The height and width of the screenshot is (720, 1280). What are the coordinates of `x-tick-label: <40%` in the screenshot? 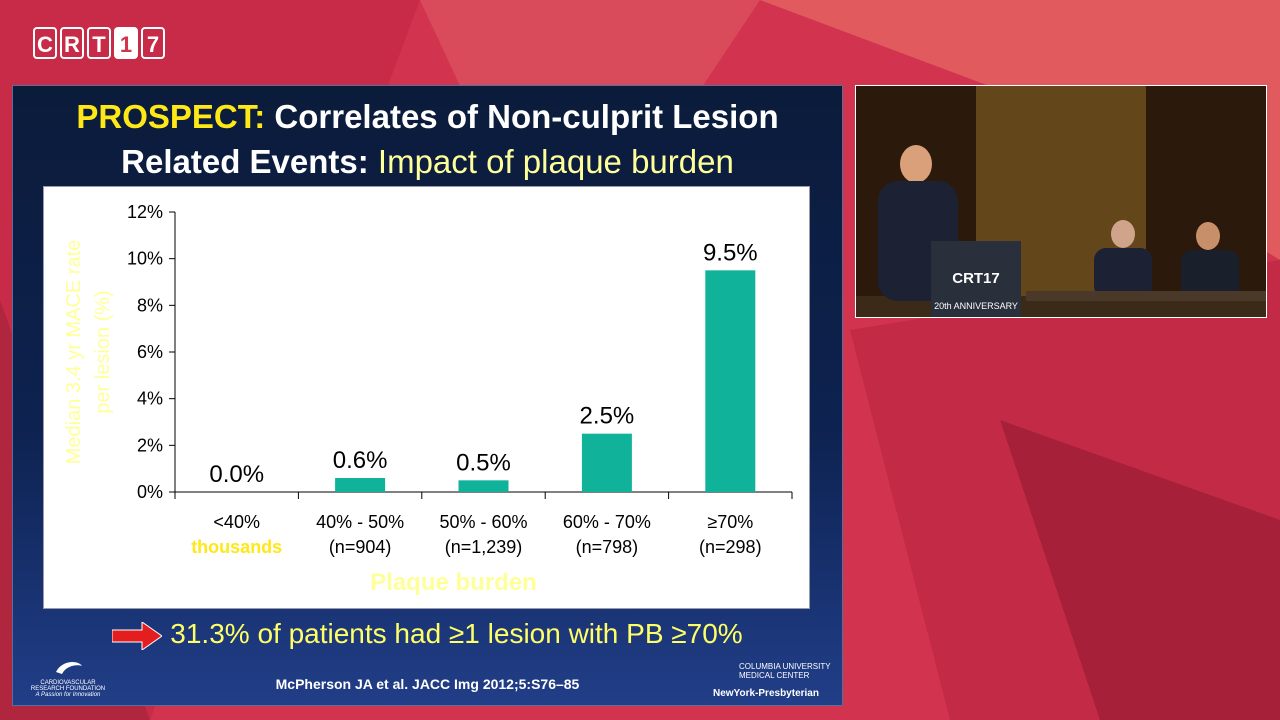 It's located at (236, 522).